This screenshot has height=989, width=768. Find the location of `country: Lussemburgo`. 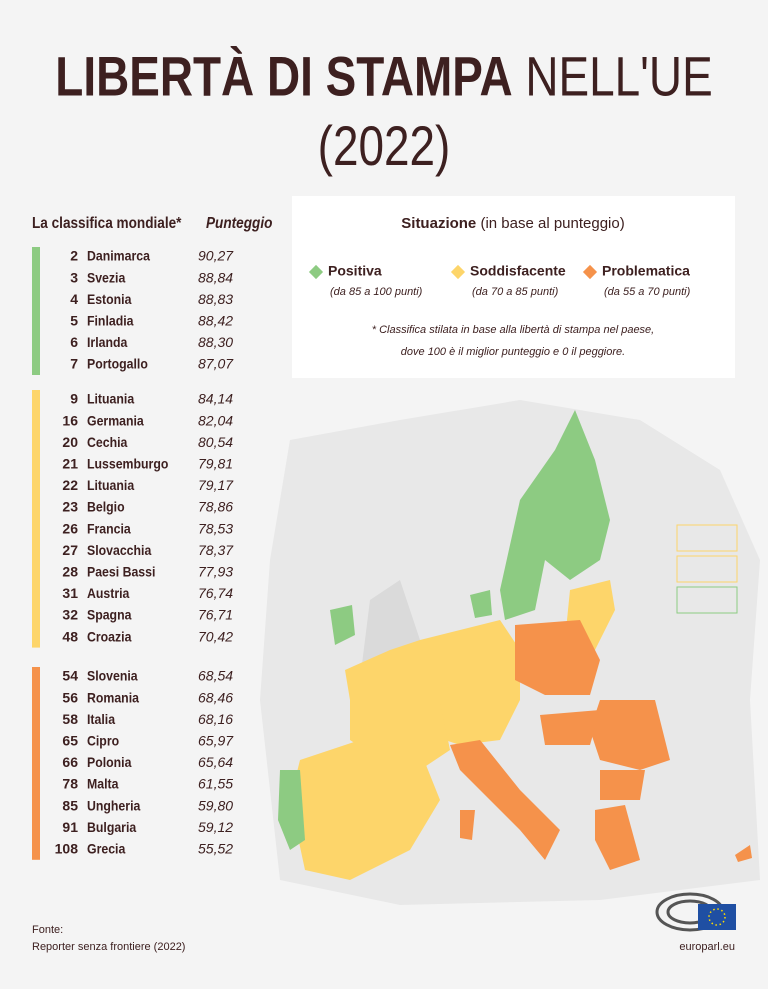

country: Lussemburgo is located at coordinates (127, 464).